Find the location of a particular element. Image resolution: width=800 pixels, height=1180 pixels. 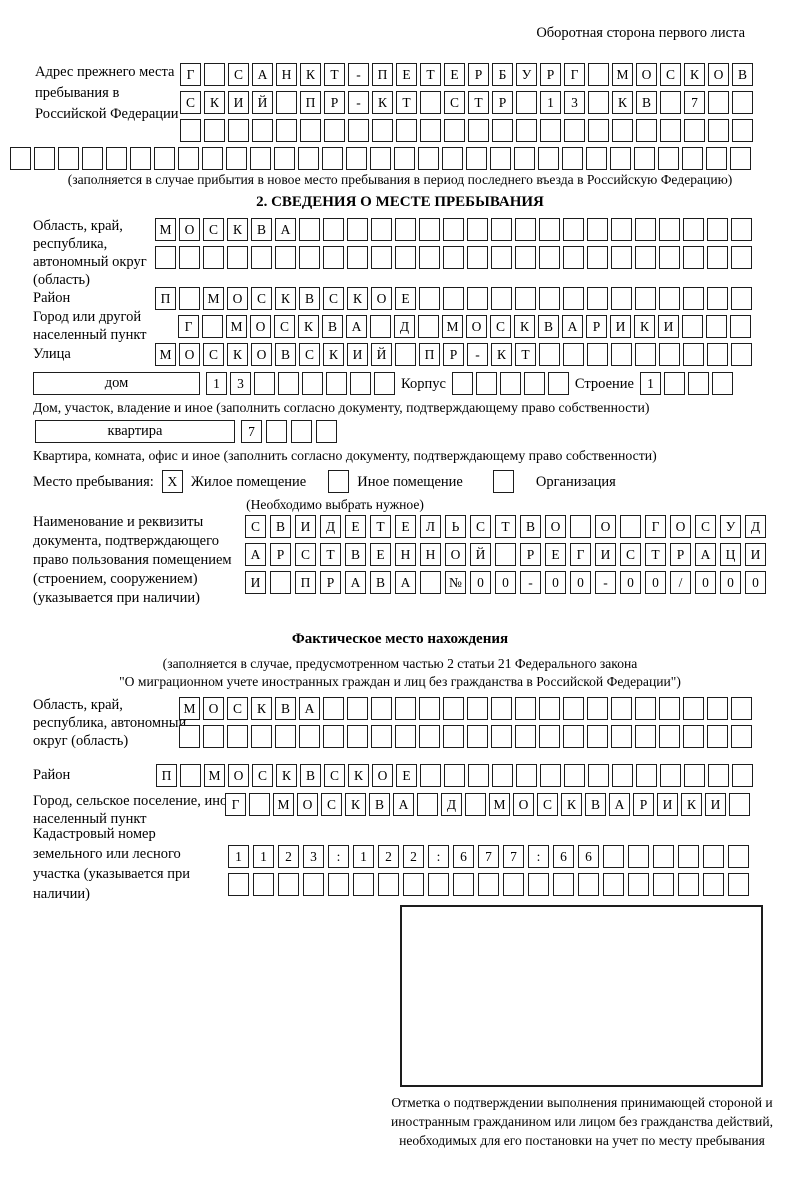

char-box: П is located at coordinates (382, 74).